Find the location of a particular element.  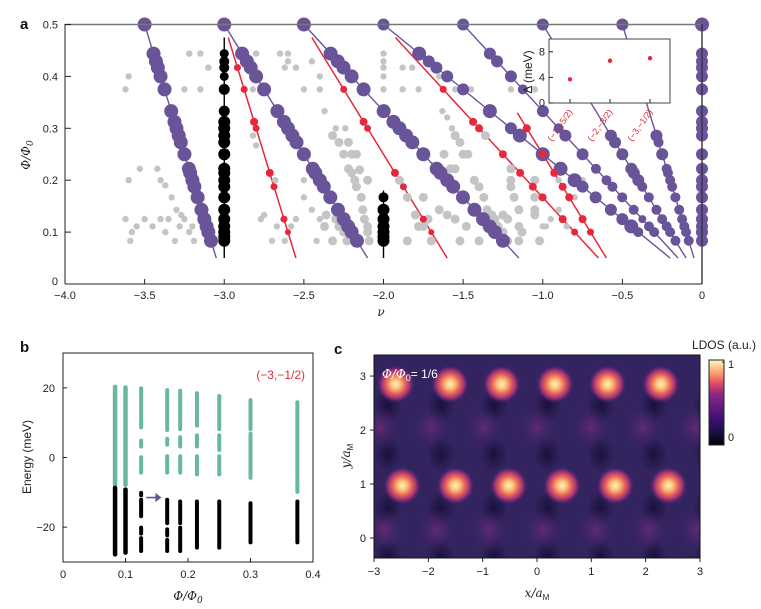

panel-c-label: c is located at coordinates (338, 349).